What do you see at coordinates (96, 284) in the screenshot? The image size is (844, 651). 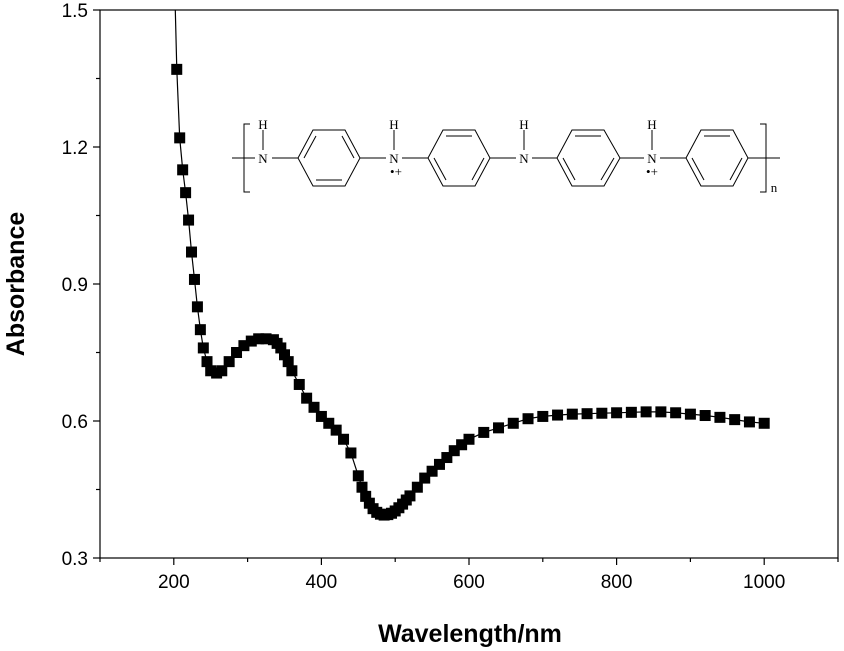 I see `y-axis-ticks` at bounding box center [96, 284].